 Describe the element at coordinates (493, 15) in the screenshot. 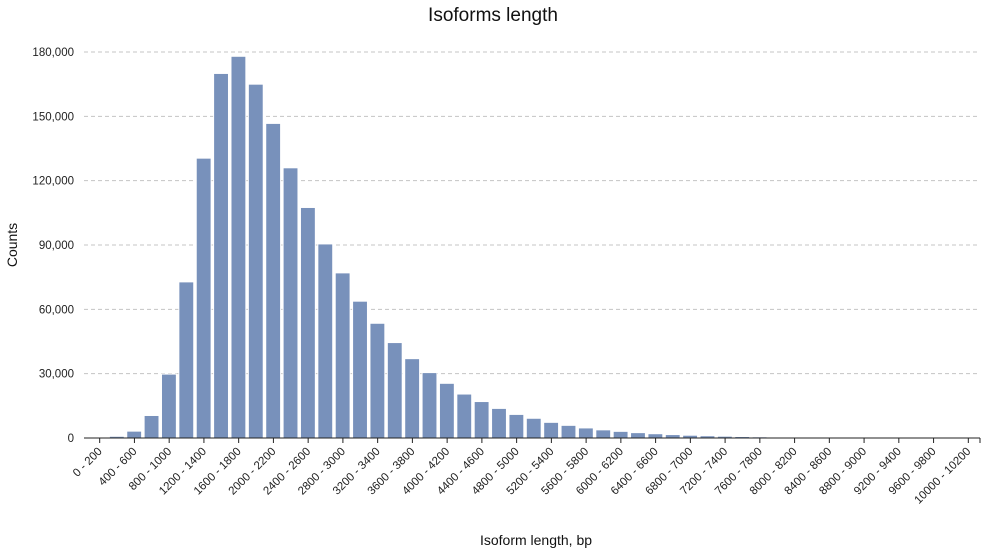

I see `chart-title: Isoforms length` at that location.